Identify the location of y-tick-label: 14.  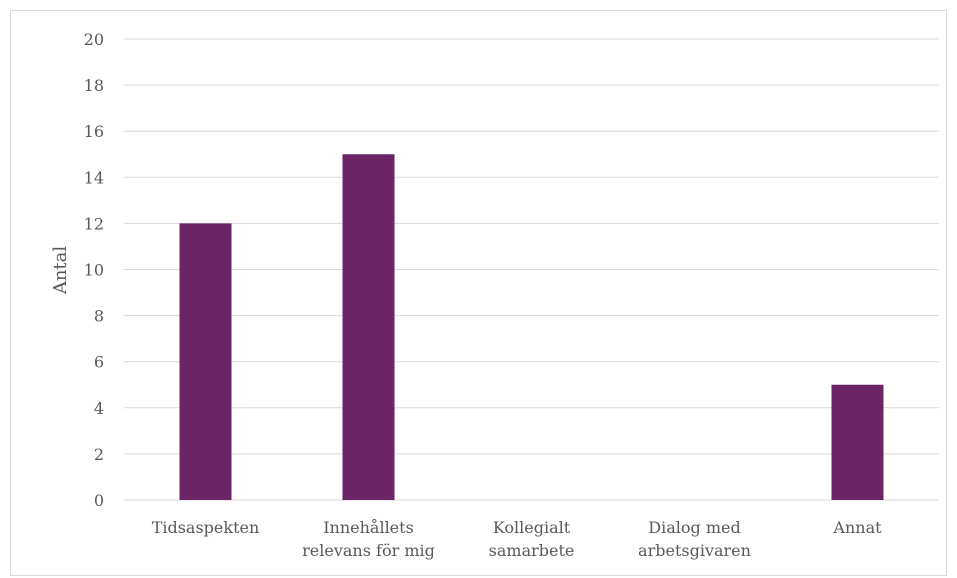
(94, 177).